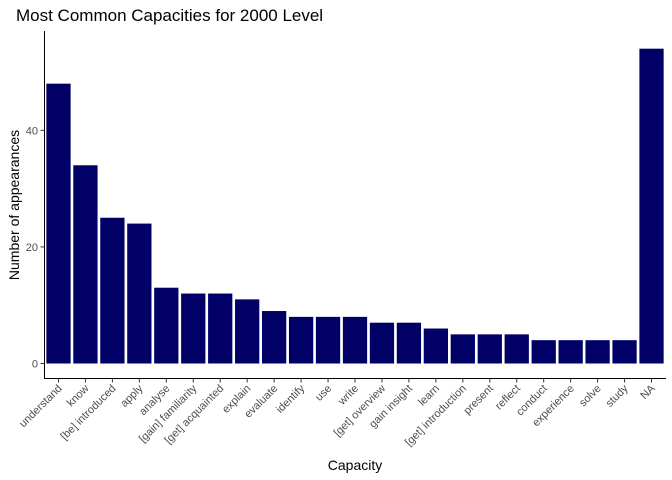 This screenshot has width=672, height=480. I want to click on x-tick-label: use, so click(323, 393).